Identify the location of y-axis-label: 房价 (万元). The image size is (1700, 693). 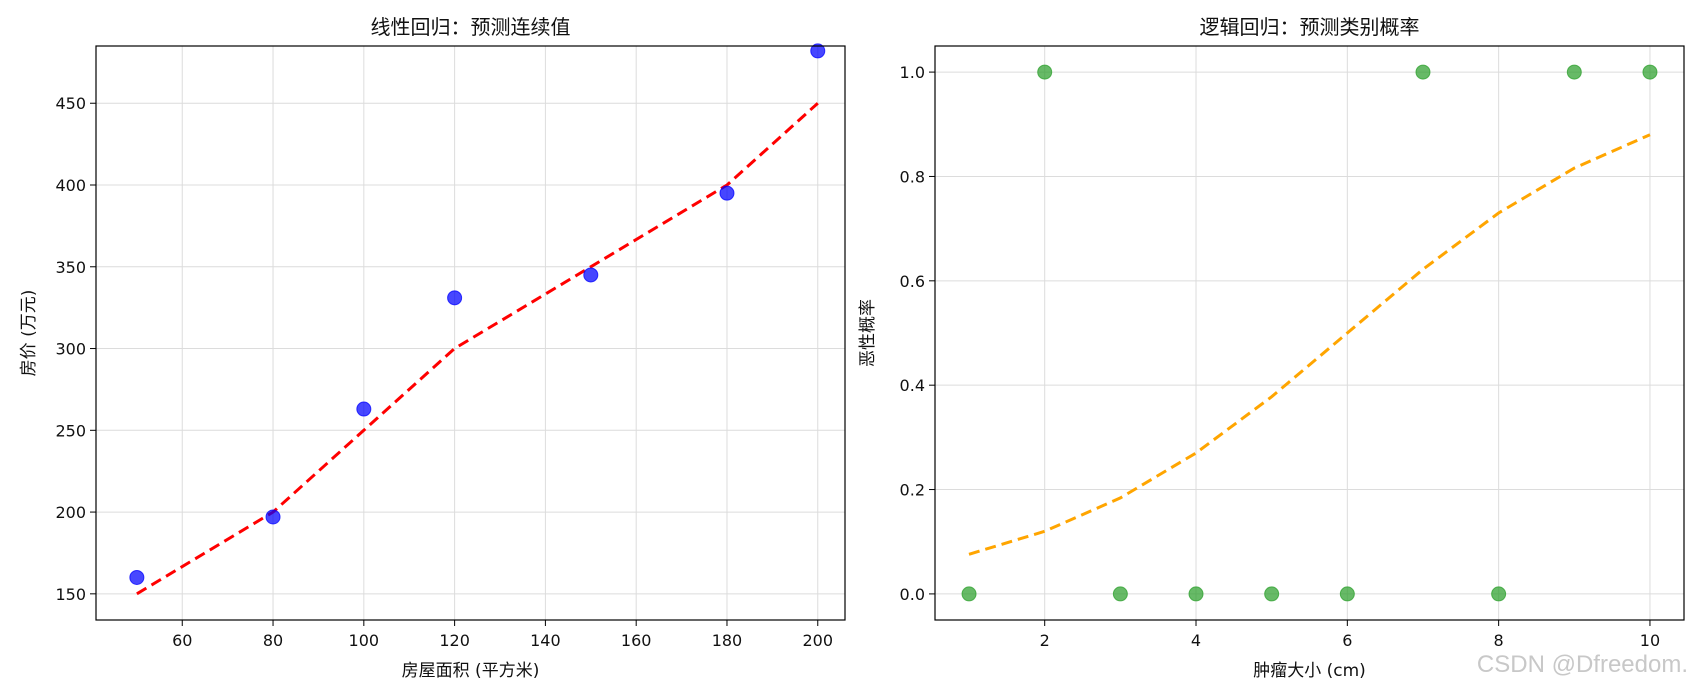
(29, 333).